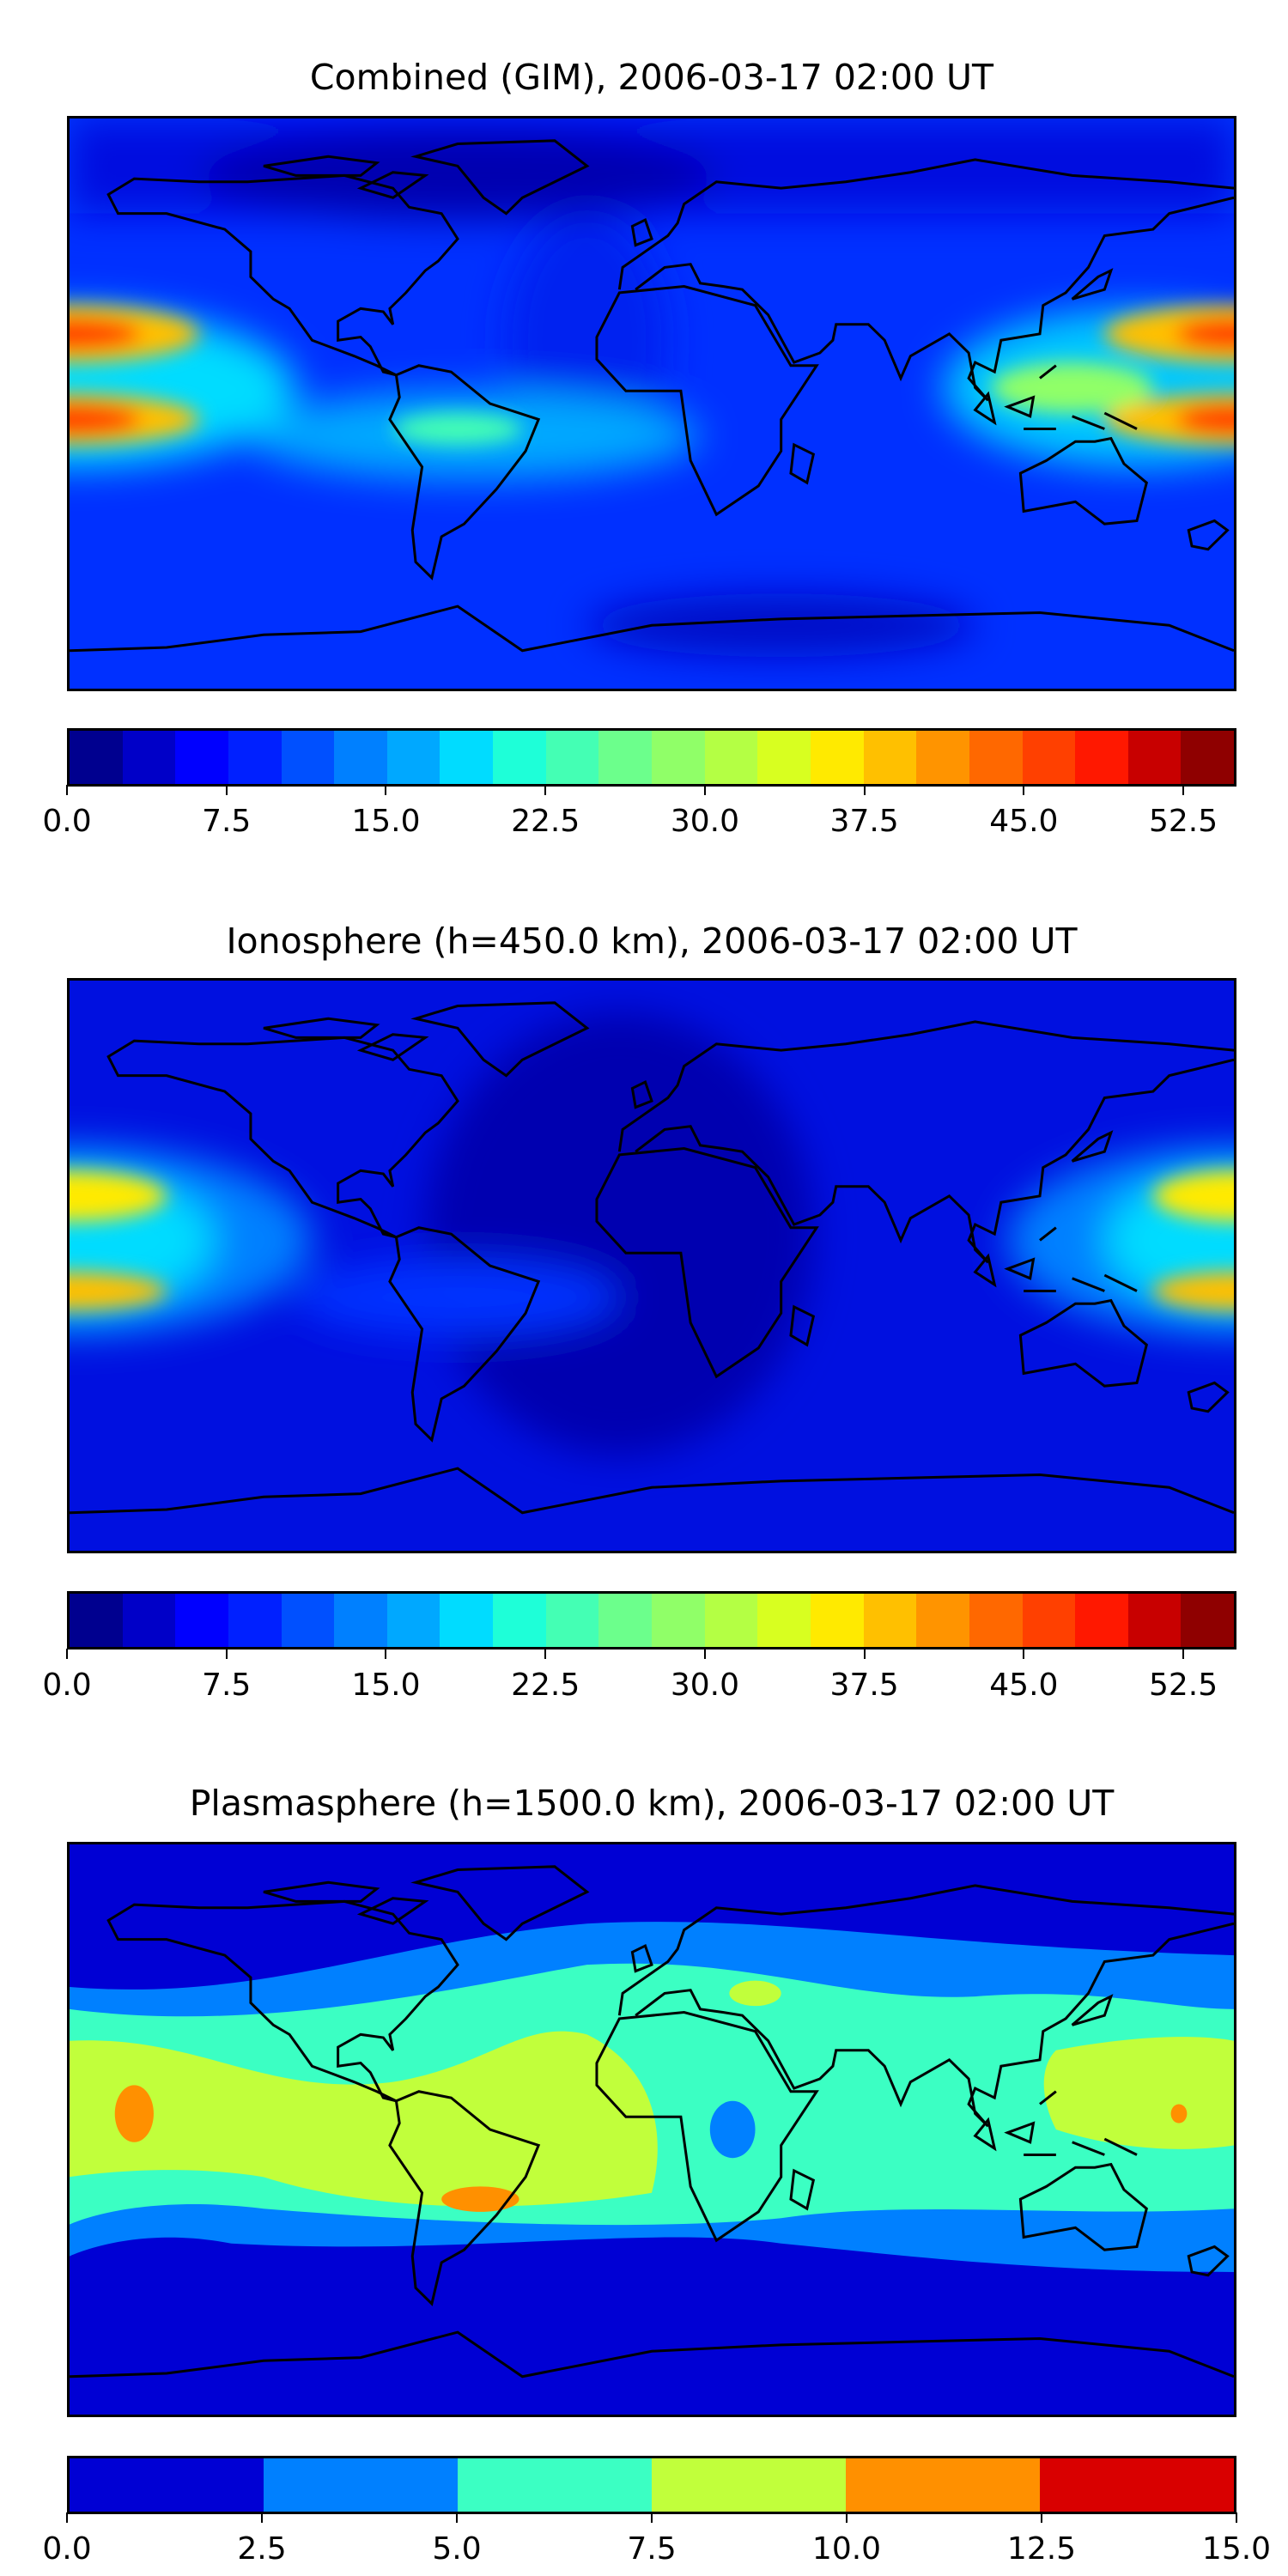  Describe the element at coordinates (262, 2549) in the screenshot. I see `colorbar-tick-label: 2.5` at that location.